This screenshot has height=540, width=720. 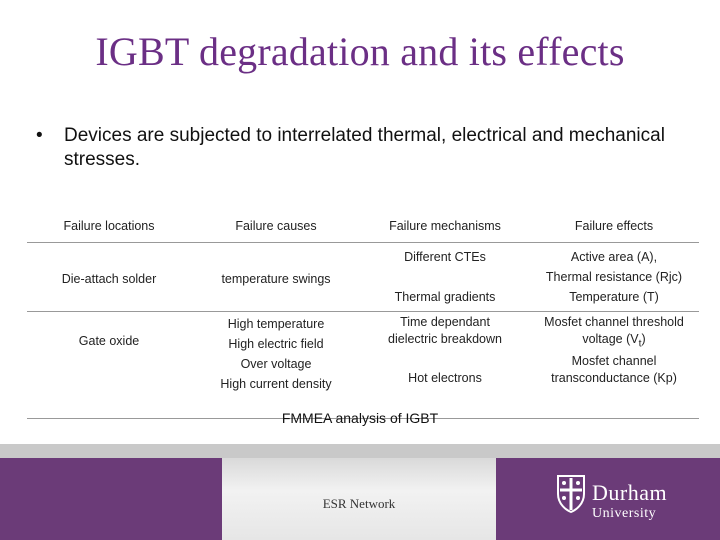 I want to click on mechanism-item: Thermal gradients, so click(x=445, y=297).